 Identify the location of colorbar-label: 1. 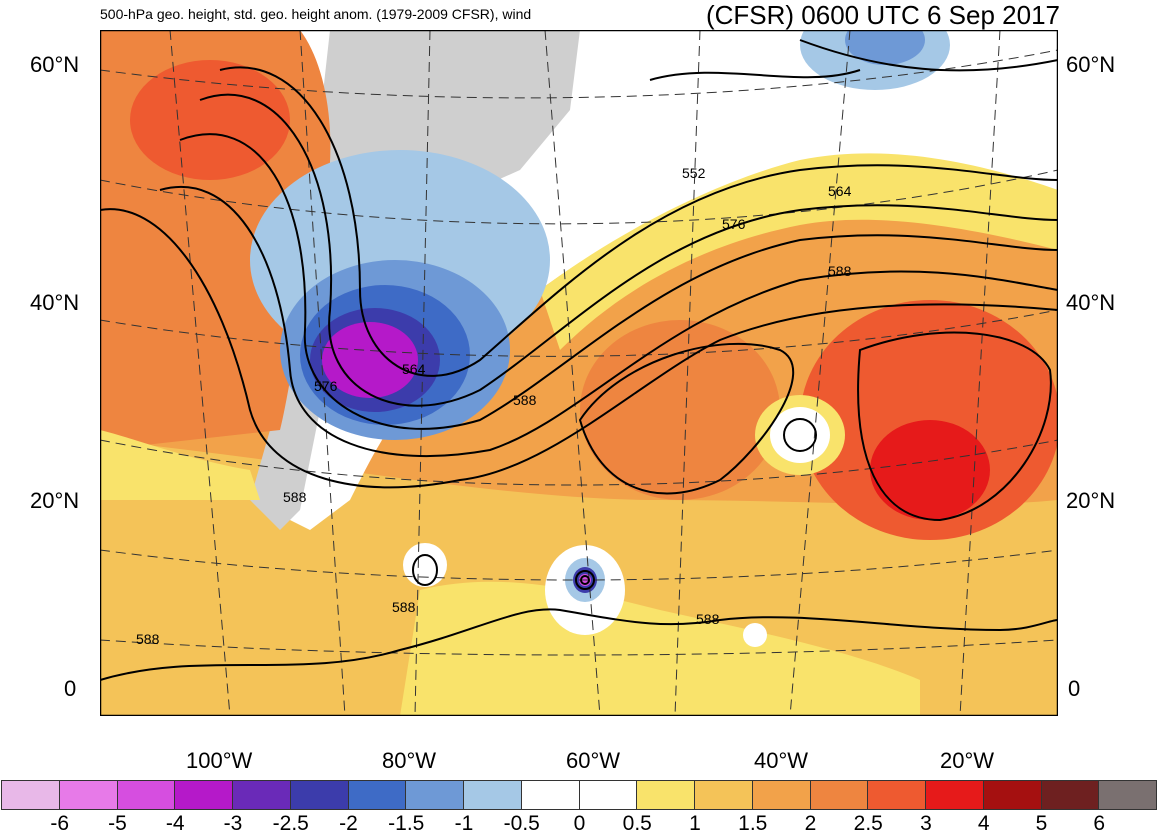
(695, 823).